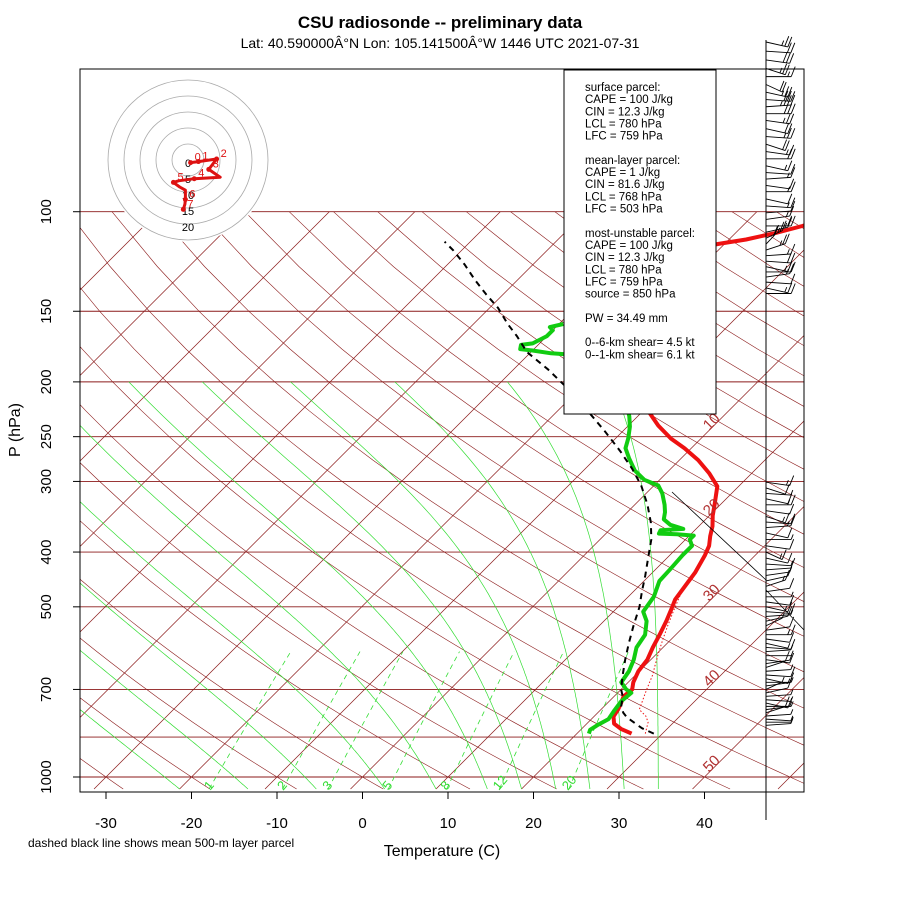  What do you see at coordinates (46, 689) in the screenshot?
I see `y-tick-label: 700` at bounding box center [46, 689].